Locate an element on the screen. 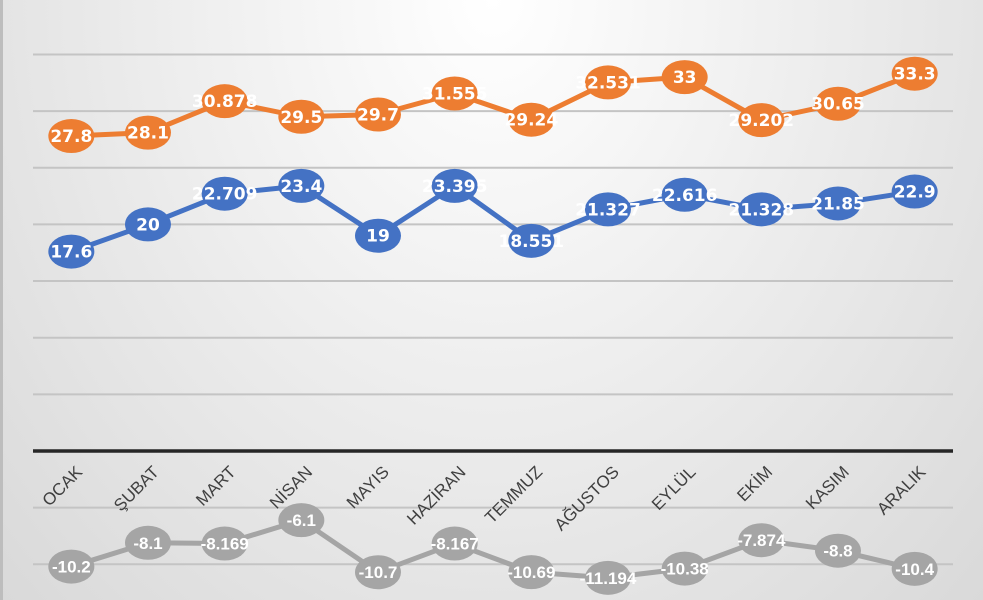 Image resolution: width=983 pixels, height=600 pixels. data-label: 29.24 is located at coordinates (531, 121).